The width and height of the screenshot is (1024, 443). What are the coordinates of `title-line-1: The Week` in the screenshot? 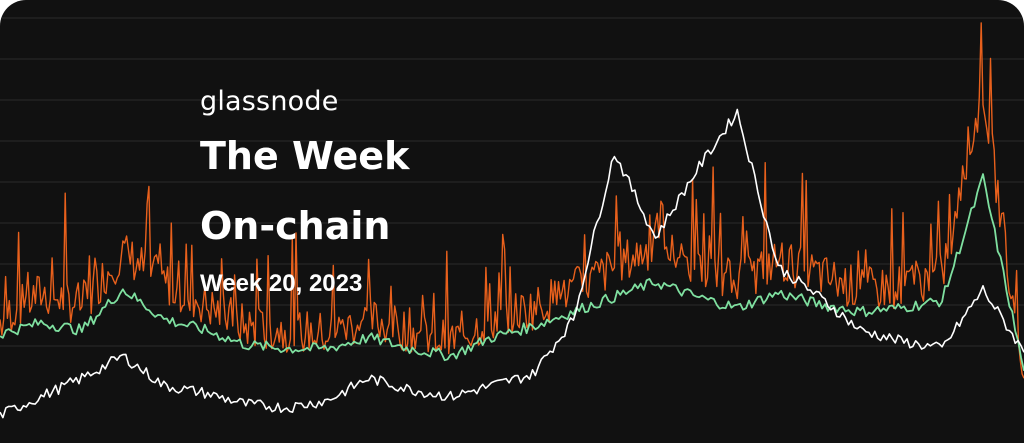 It's located at (305, 156).